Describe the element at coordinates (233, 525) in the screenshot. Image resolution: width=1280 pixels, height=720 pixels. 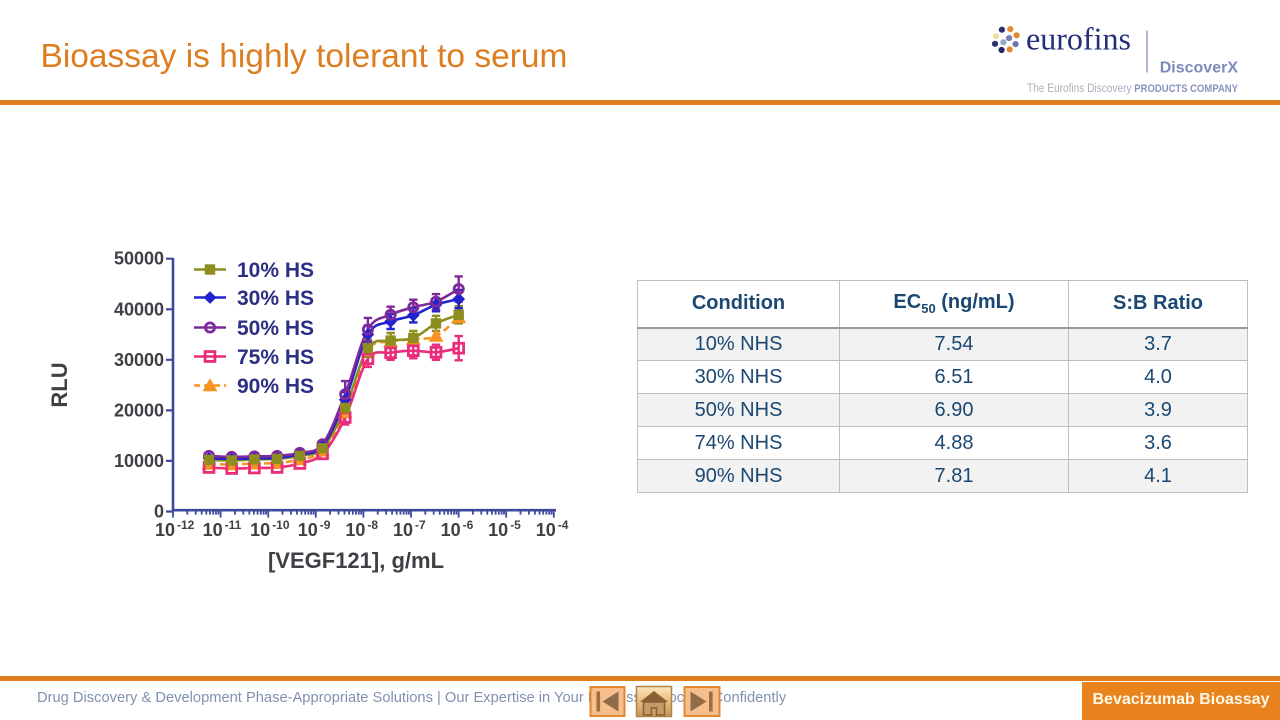
I see `svg-text: -11` at that location.